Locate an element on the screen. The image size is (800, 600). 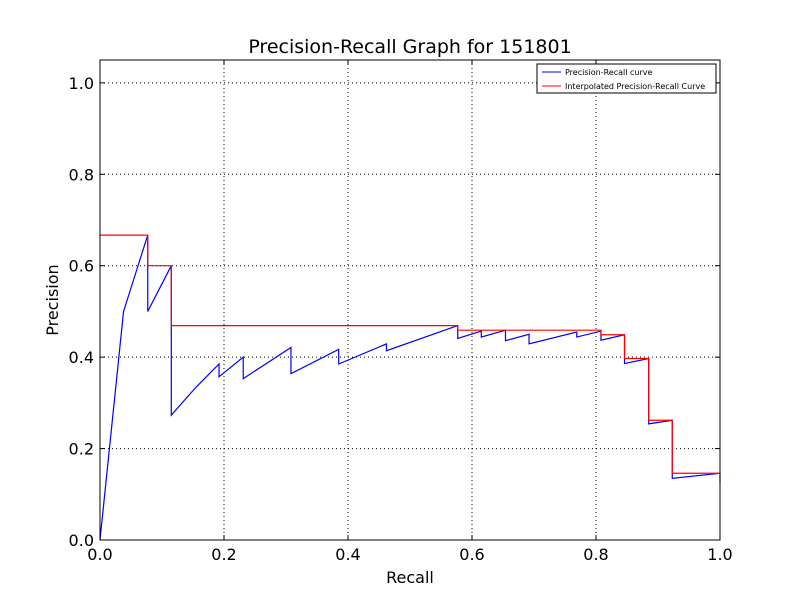
y-axis-label: Precision is located at coordinates (52, 299).